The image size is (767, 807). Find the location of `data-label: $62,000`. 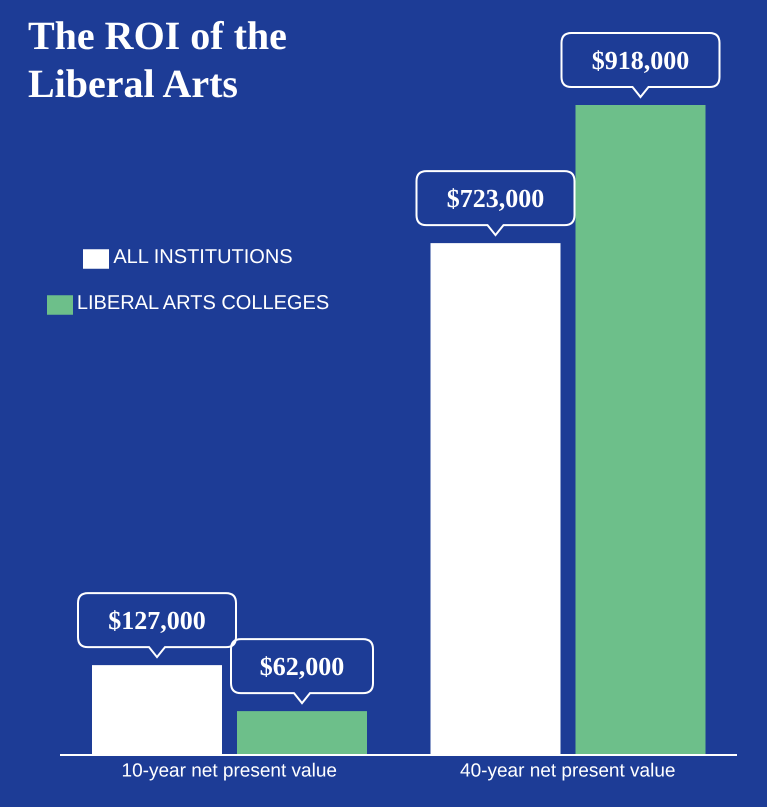

data-label: $62,000 is located at coordinates (302, 667).